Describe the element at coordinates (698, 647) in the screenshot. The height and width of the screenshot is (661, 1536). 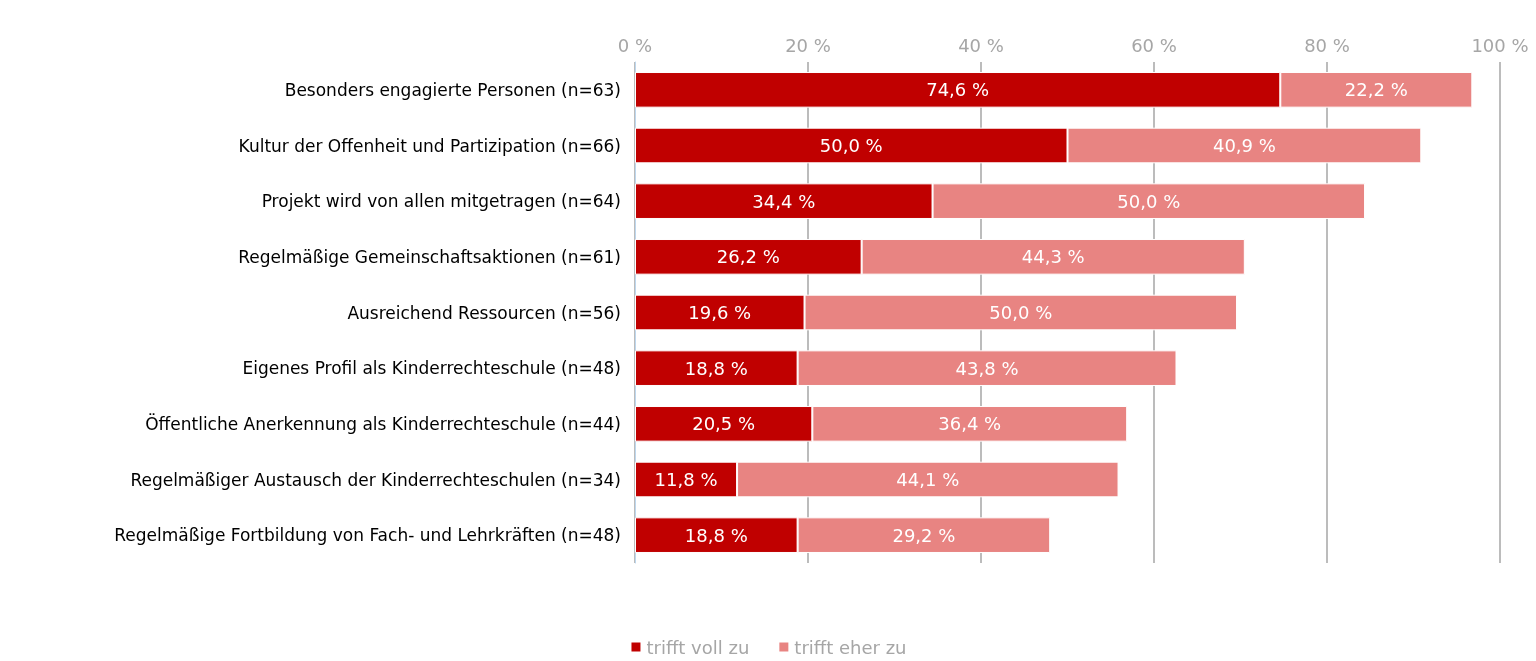
I see `legend-label: trifft voll zu` at that location.